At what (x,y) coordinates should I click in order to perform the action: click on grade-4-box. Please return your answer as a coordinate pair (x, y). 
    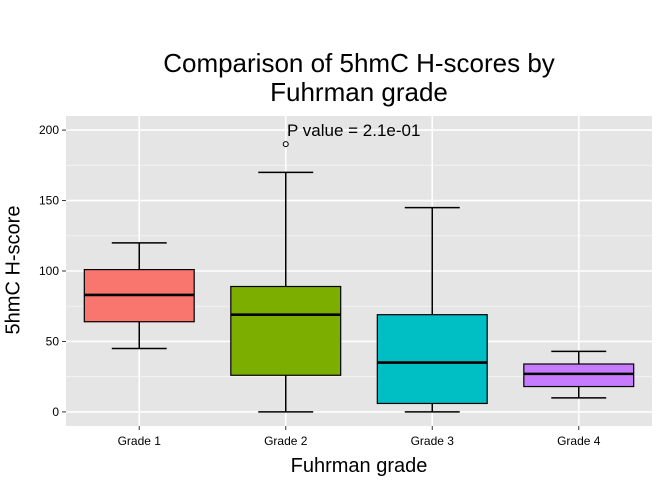
    Looking at the image, I should click on (579, 375).